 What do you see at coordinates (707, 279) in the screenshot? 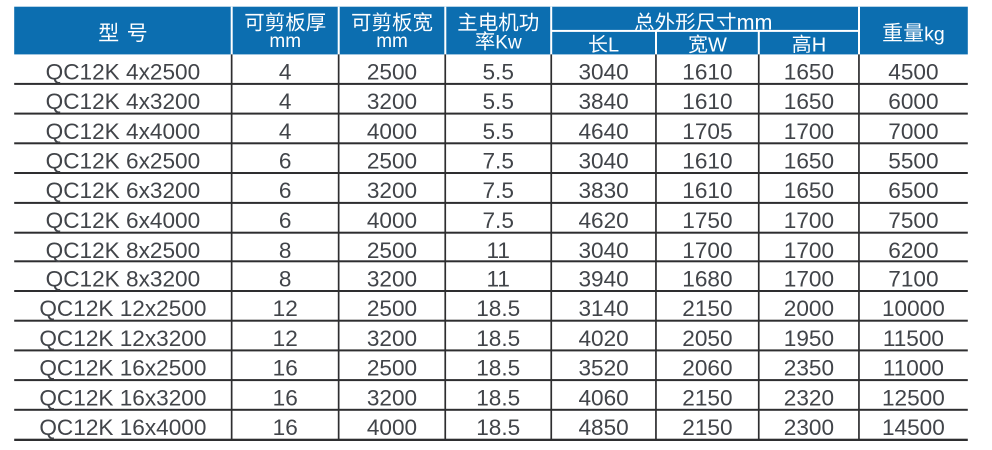
I see `svg-text: 1680` at bounding box center [707, 279].